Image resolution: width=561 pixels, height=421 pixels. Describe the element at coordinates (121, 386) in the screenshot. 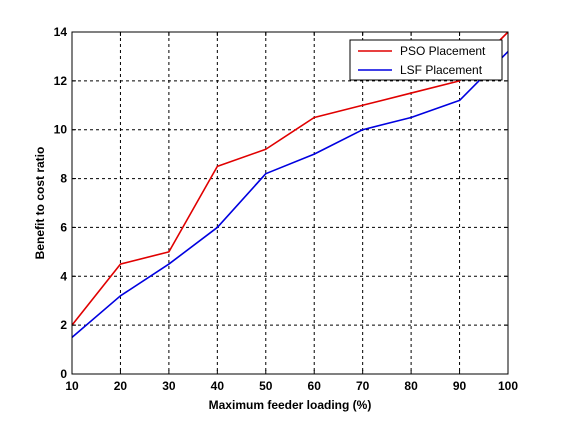

I see `x-tick-label: 20` at that location.